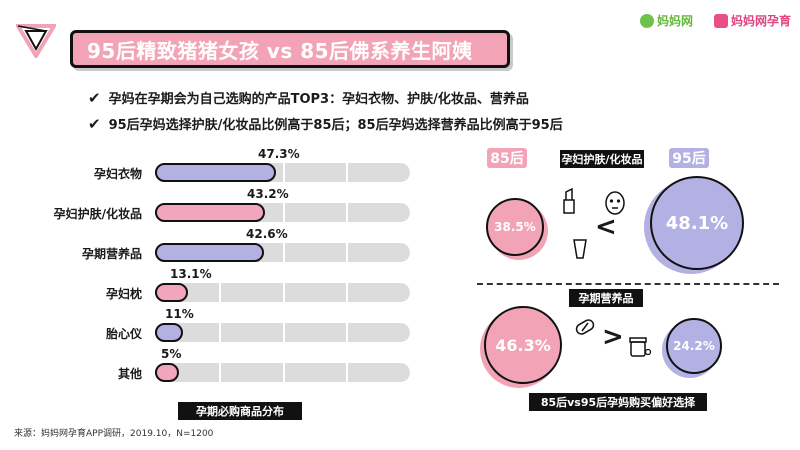  I want to click on category-skincare-label: 孕妇护肤/化妆品, so click(602, 159).